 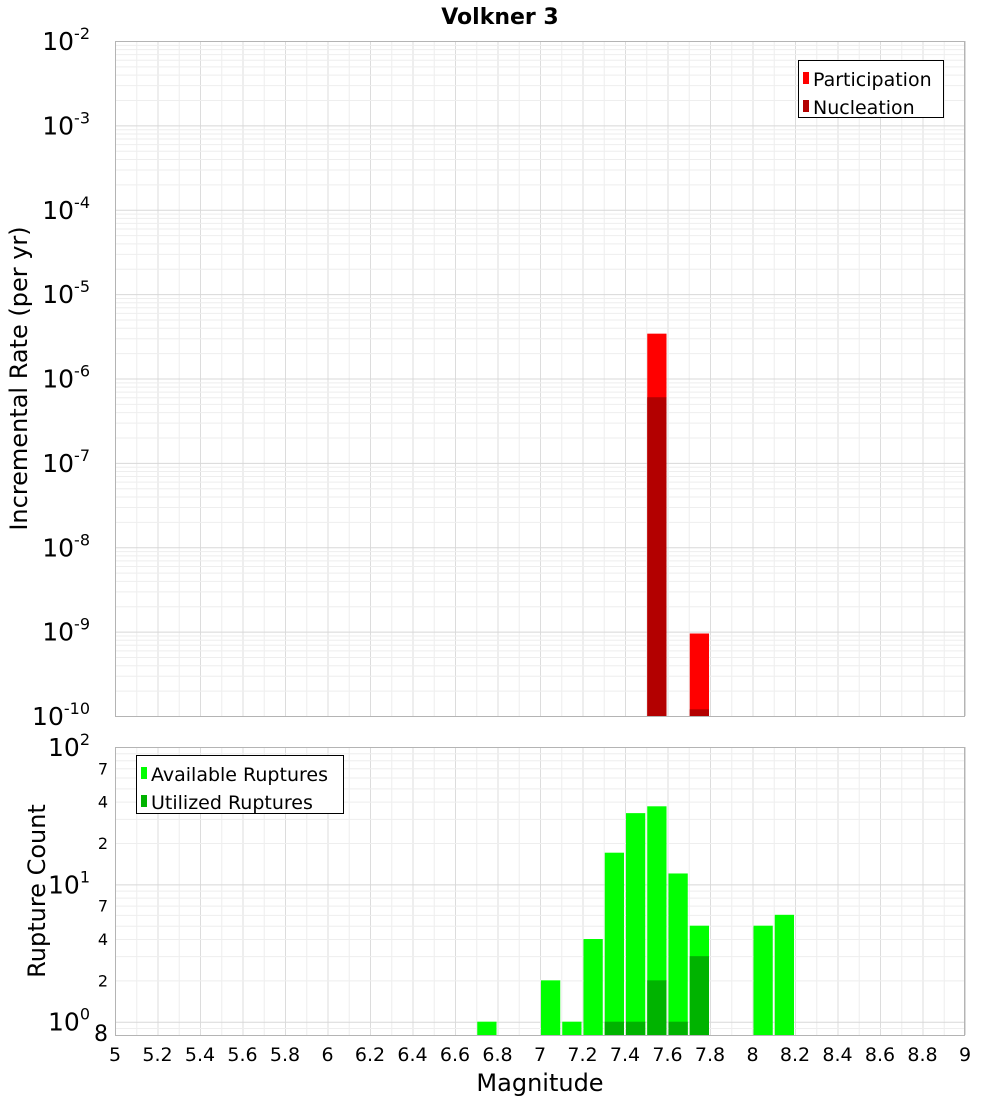 I want to click on top-legend-label: Nucleation, so click(x=864, y=108).